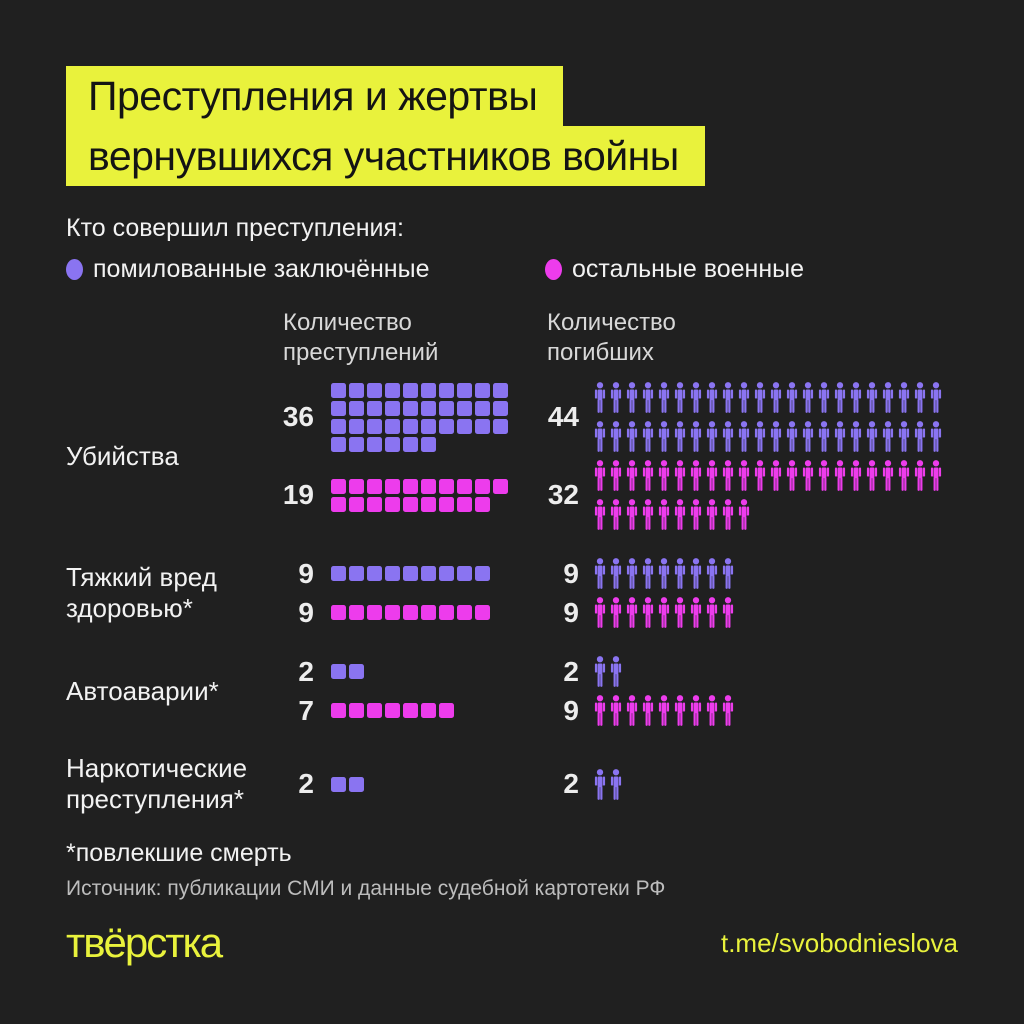 The image size is (1024, 1024). Describe the element at coordinates (179, 853) in the screenshot. I see `footnote: *повлекшие смерть` at that location.